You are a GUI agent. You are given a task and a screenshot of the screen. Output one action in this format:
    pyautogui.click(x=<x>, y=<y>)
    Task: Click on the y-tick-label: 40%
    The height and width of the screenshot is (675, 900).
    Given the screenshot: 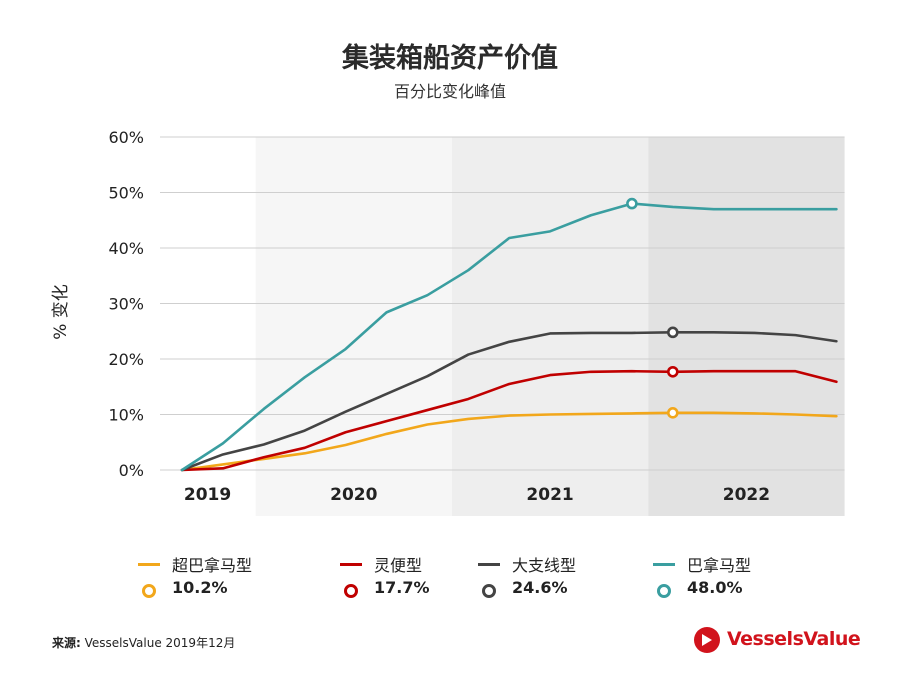 What is the action you would take?
    pyautogui.click(x=126, y=248)
    